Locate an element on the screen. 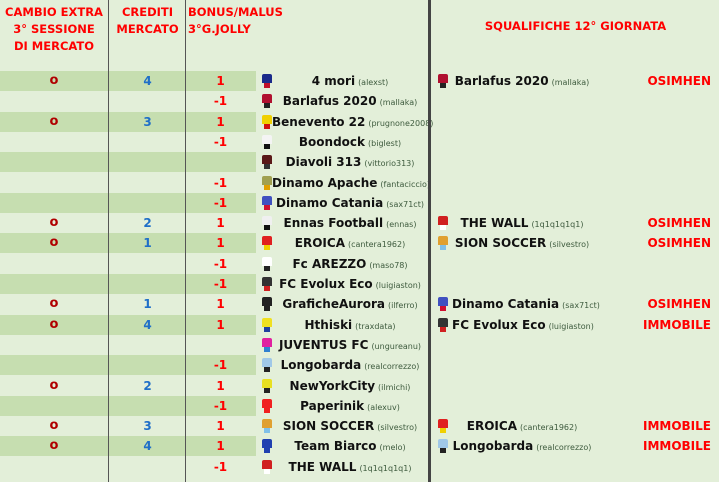  team-name: Dinamo Apache (fantaciccio) is located at coordinates (351, 183).